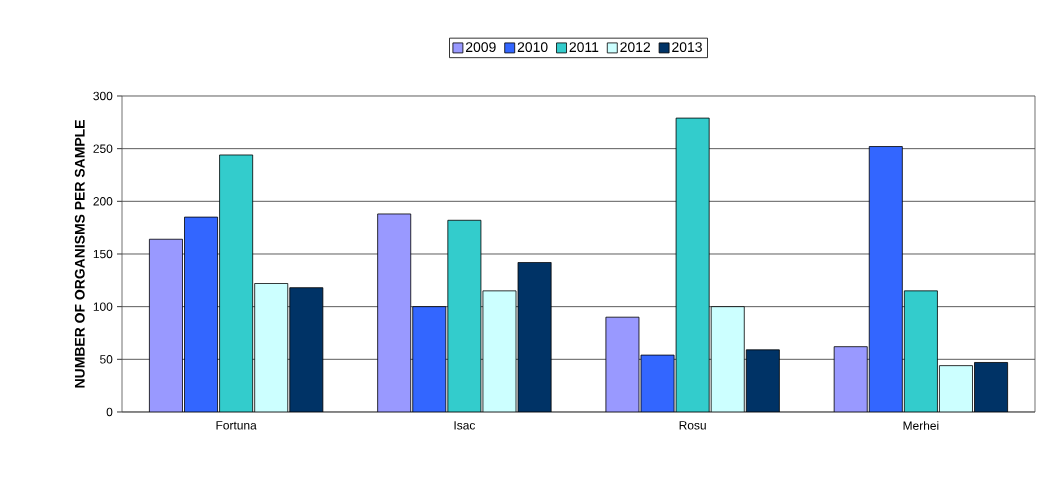  Describe the element at coordinates (103, 201) in the screenshot. I see `y-tick-label: 200` at that location.